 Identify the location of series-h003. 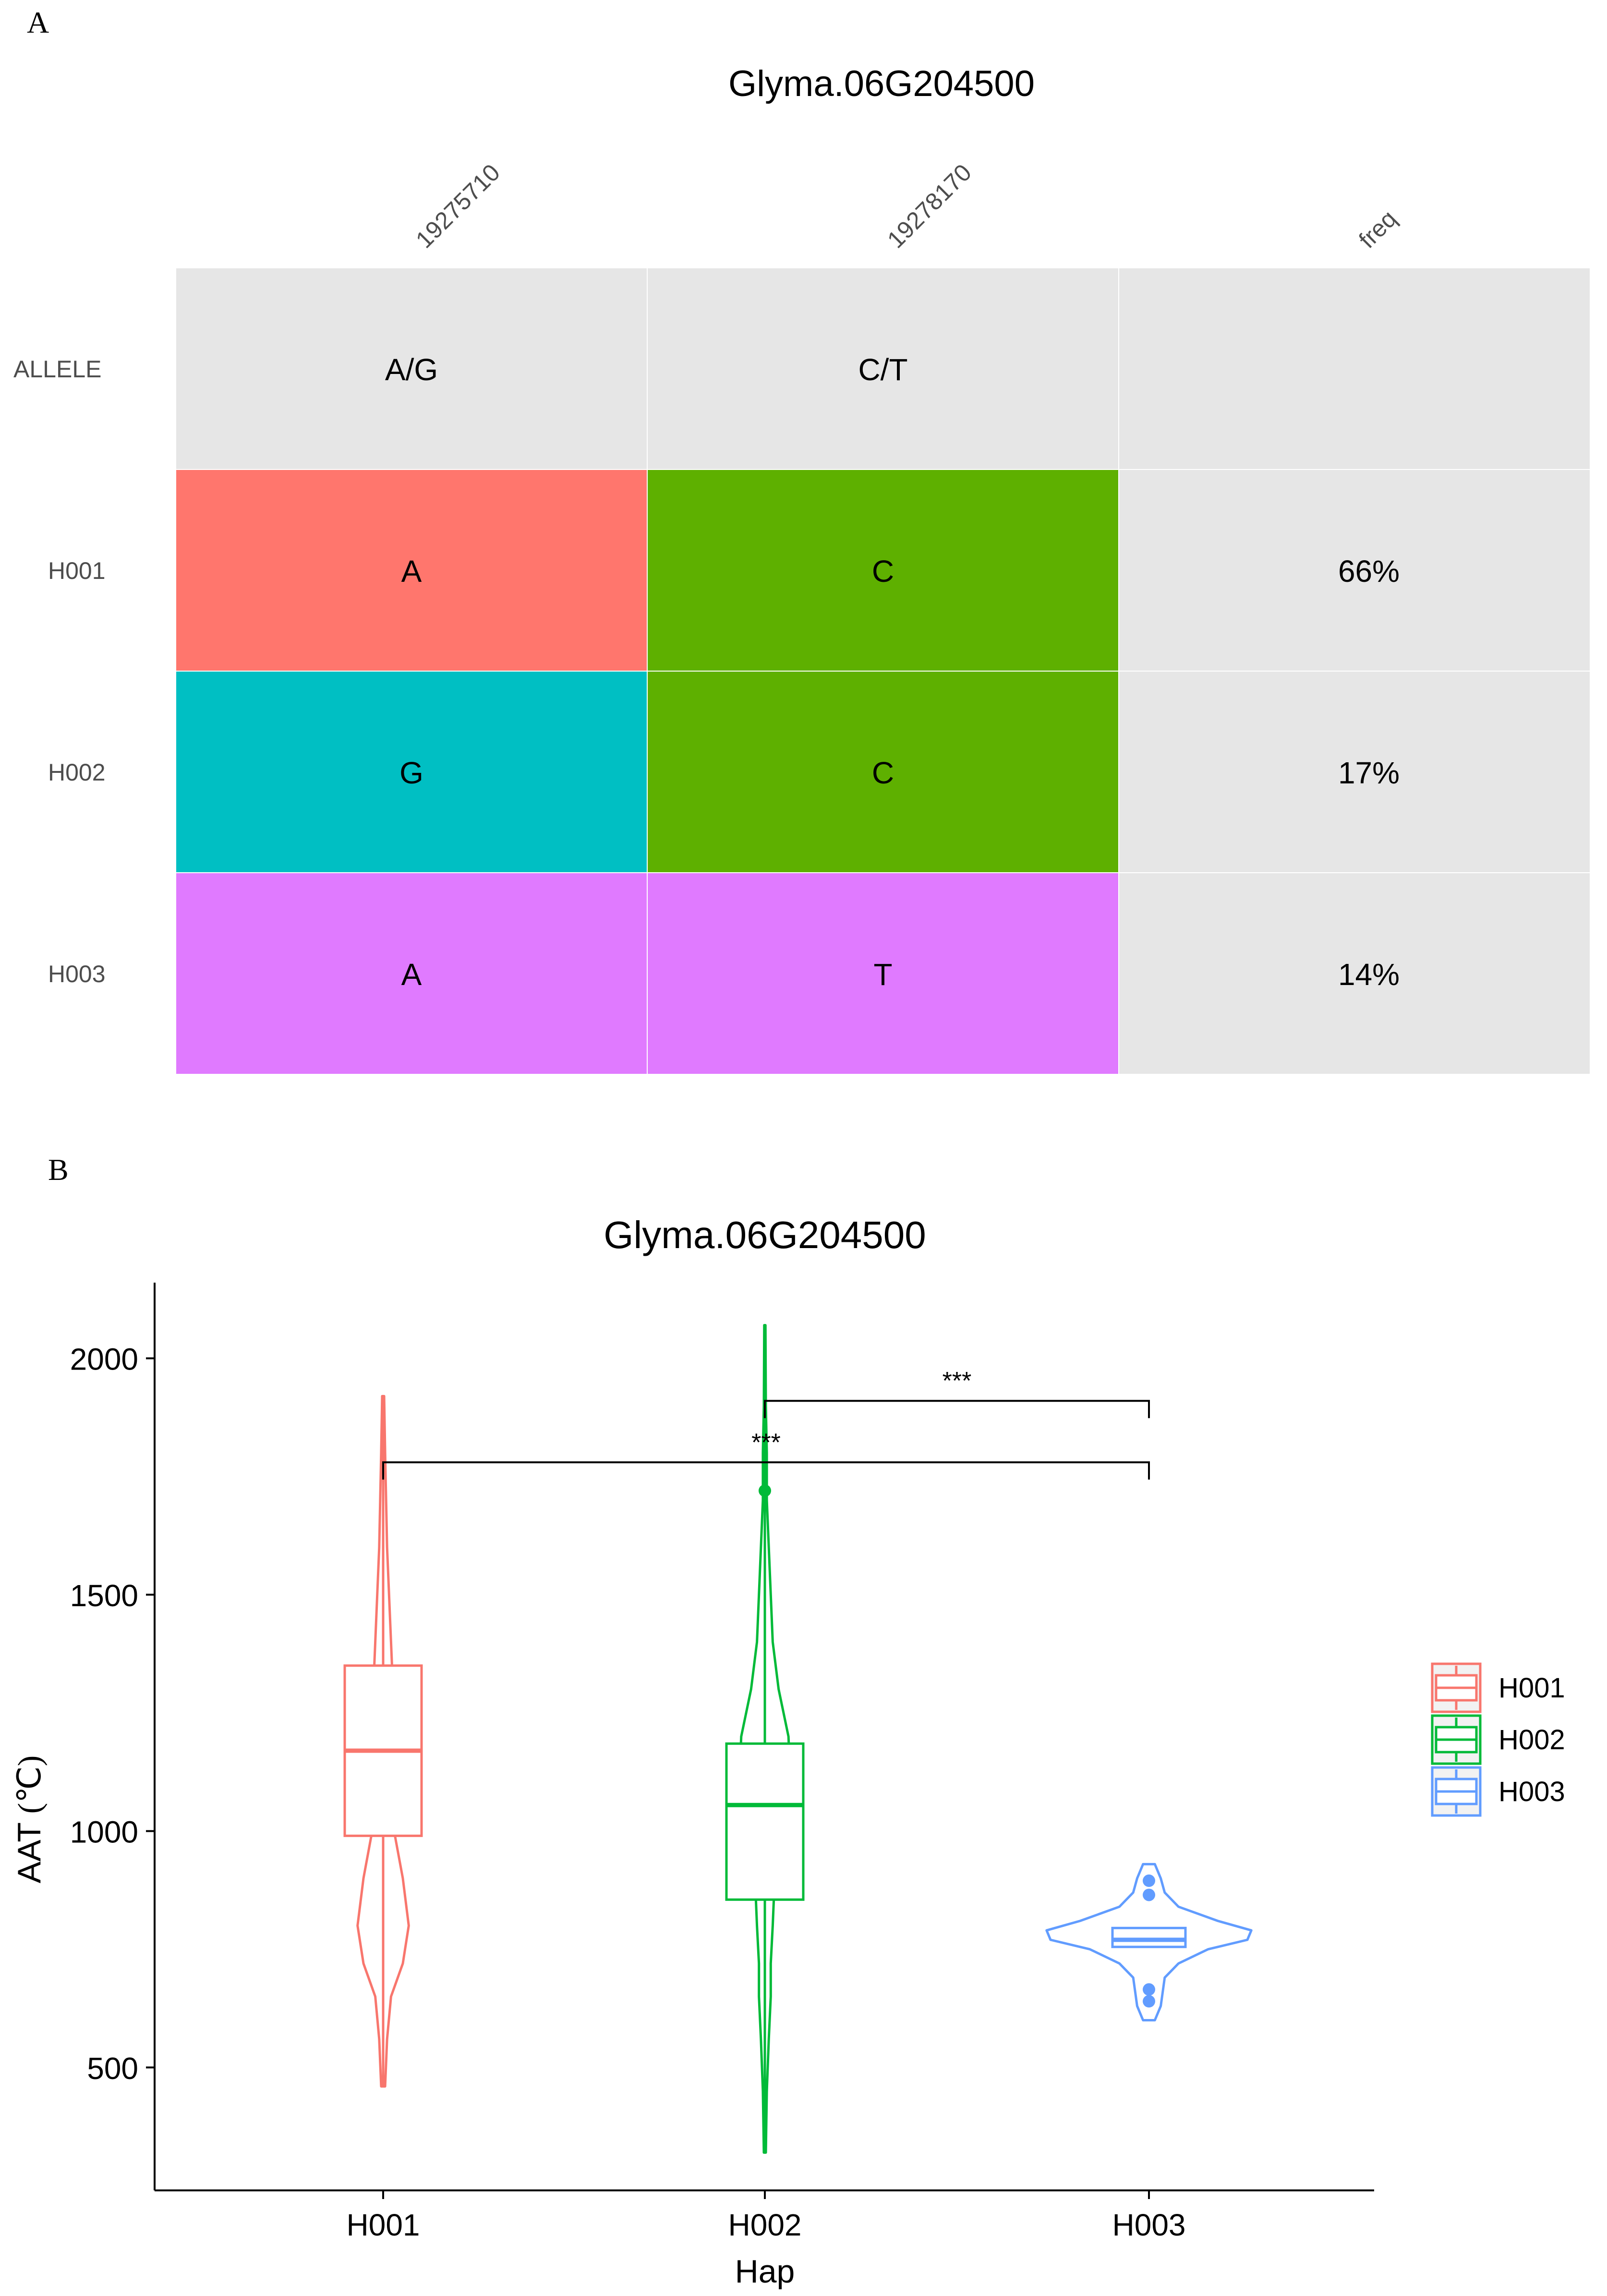
(1149, 1942).